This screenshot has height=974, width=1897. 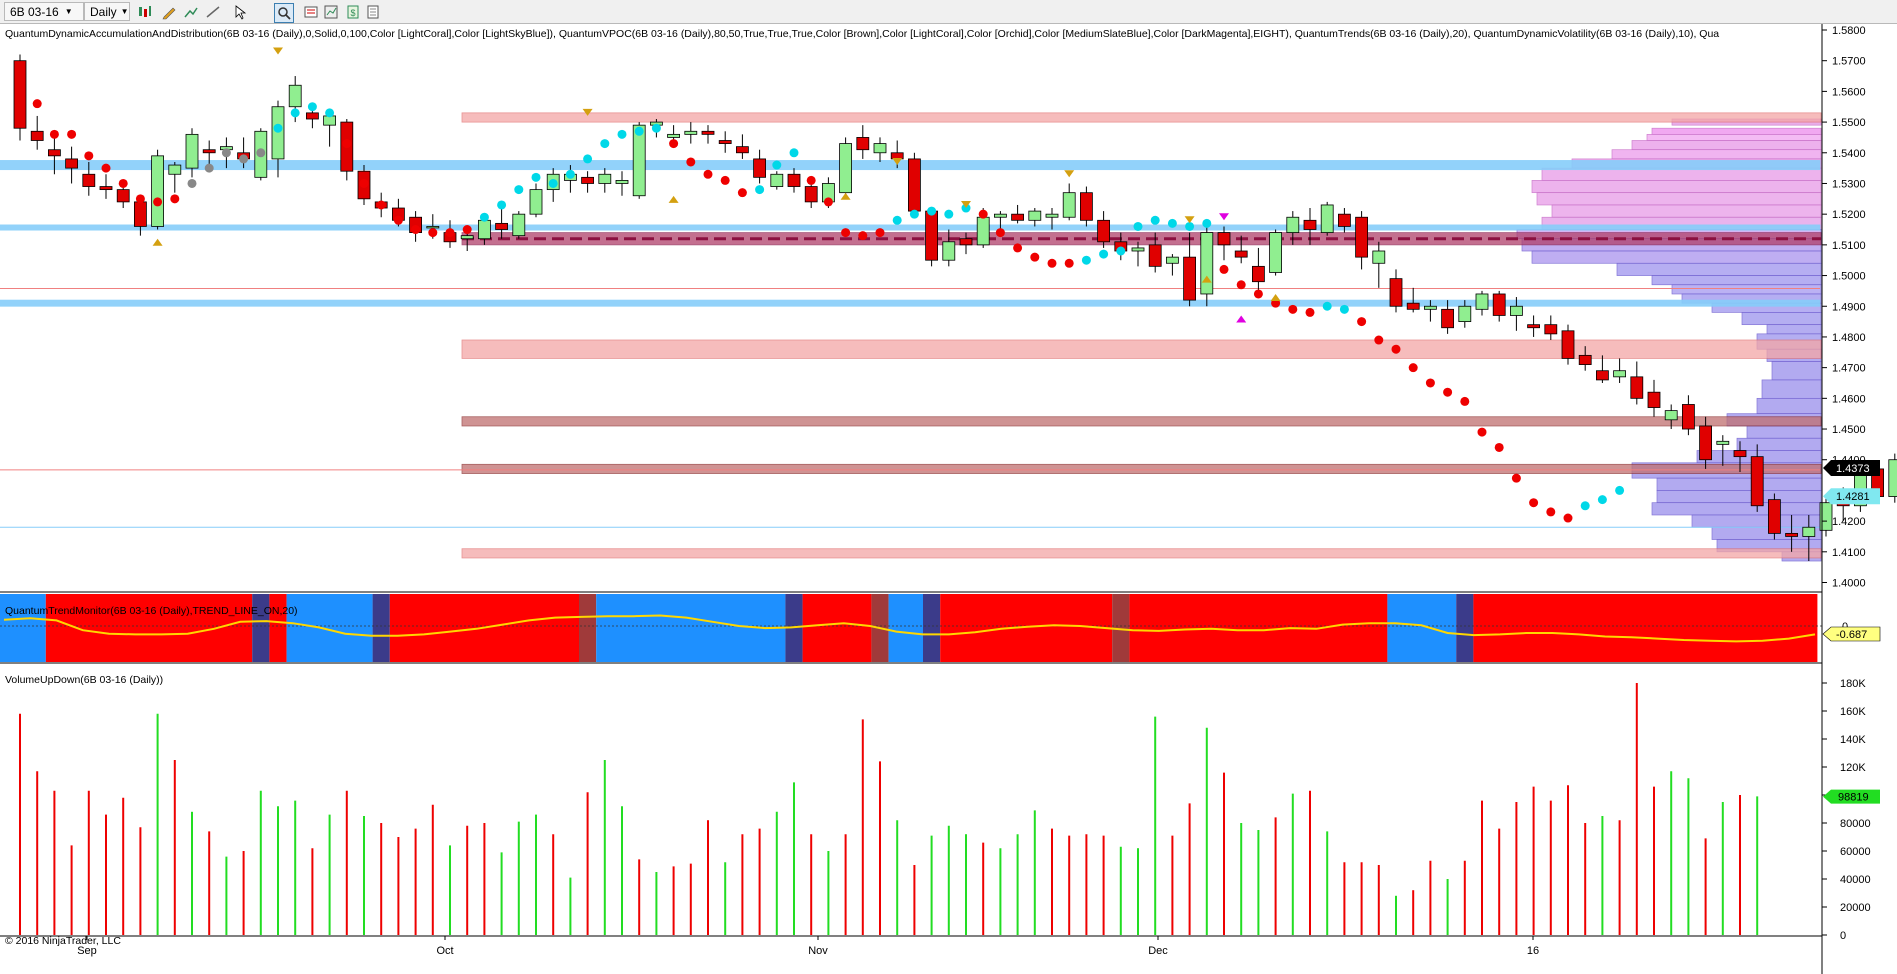 I want to click on properties-icon, so click(x=331, y=12).